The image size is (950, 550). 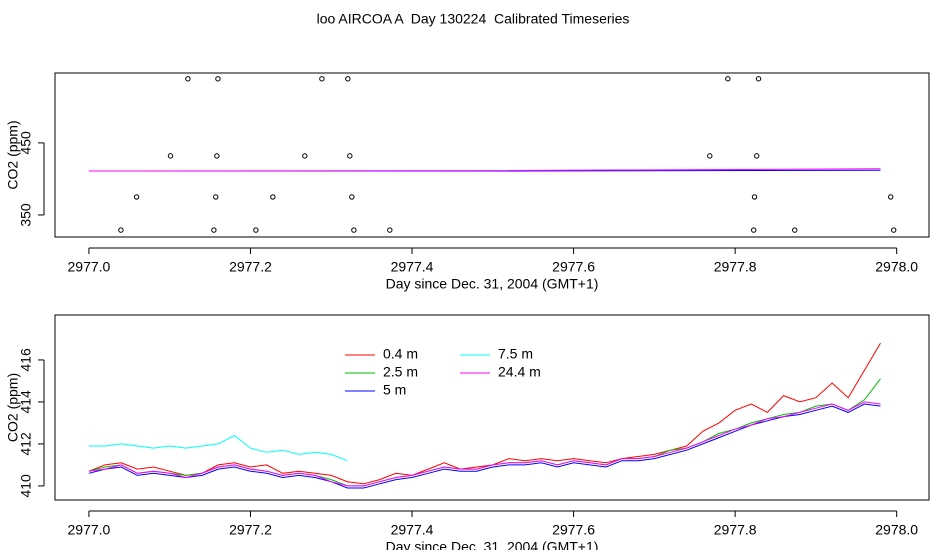 What do you see at coordinates (26, 444) in the screenshot?
I see `y-tick-label: 412` at bounding box center [26, 444].